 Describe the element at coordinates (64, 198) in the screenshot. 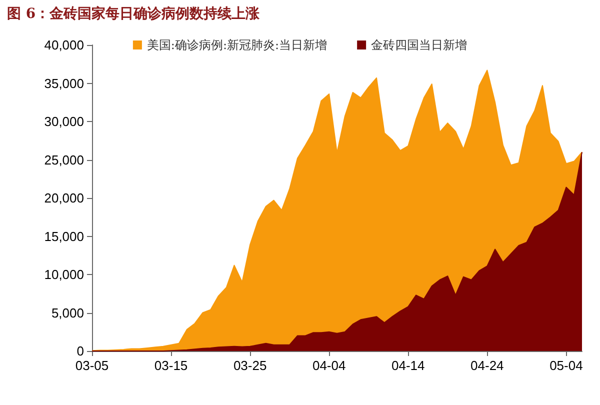

I see `y-tick-label: 20,000` at that location.